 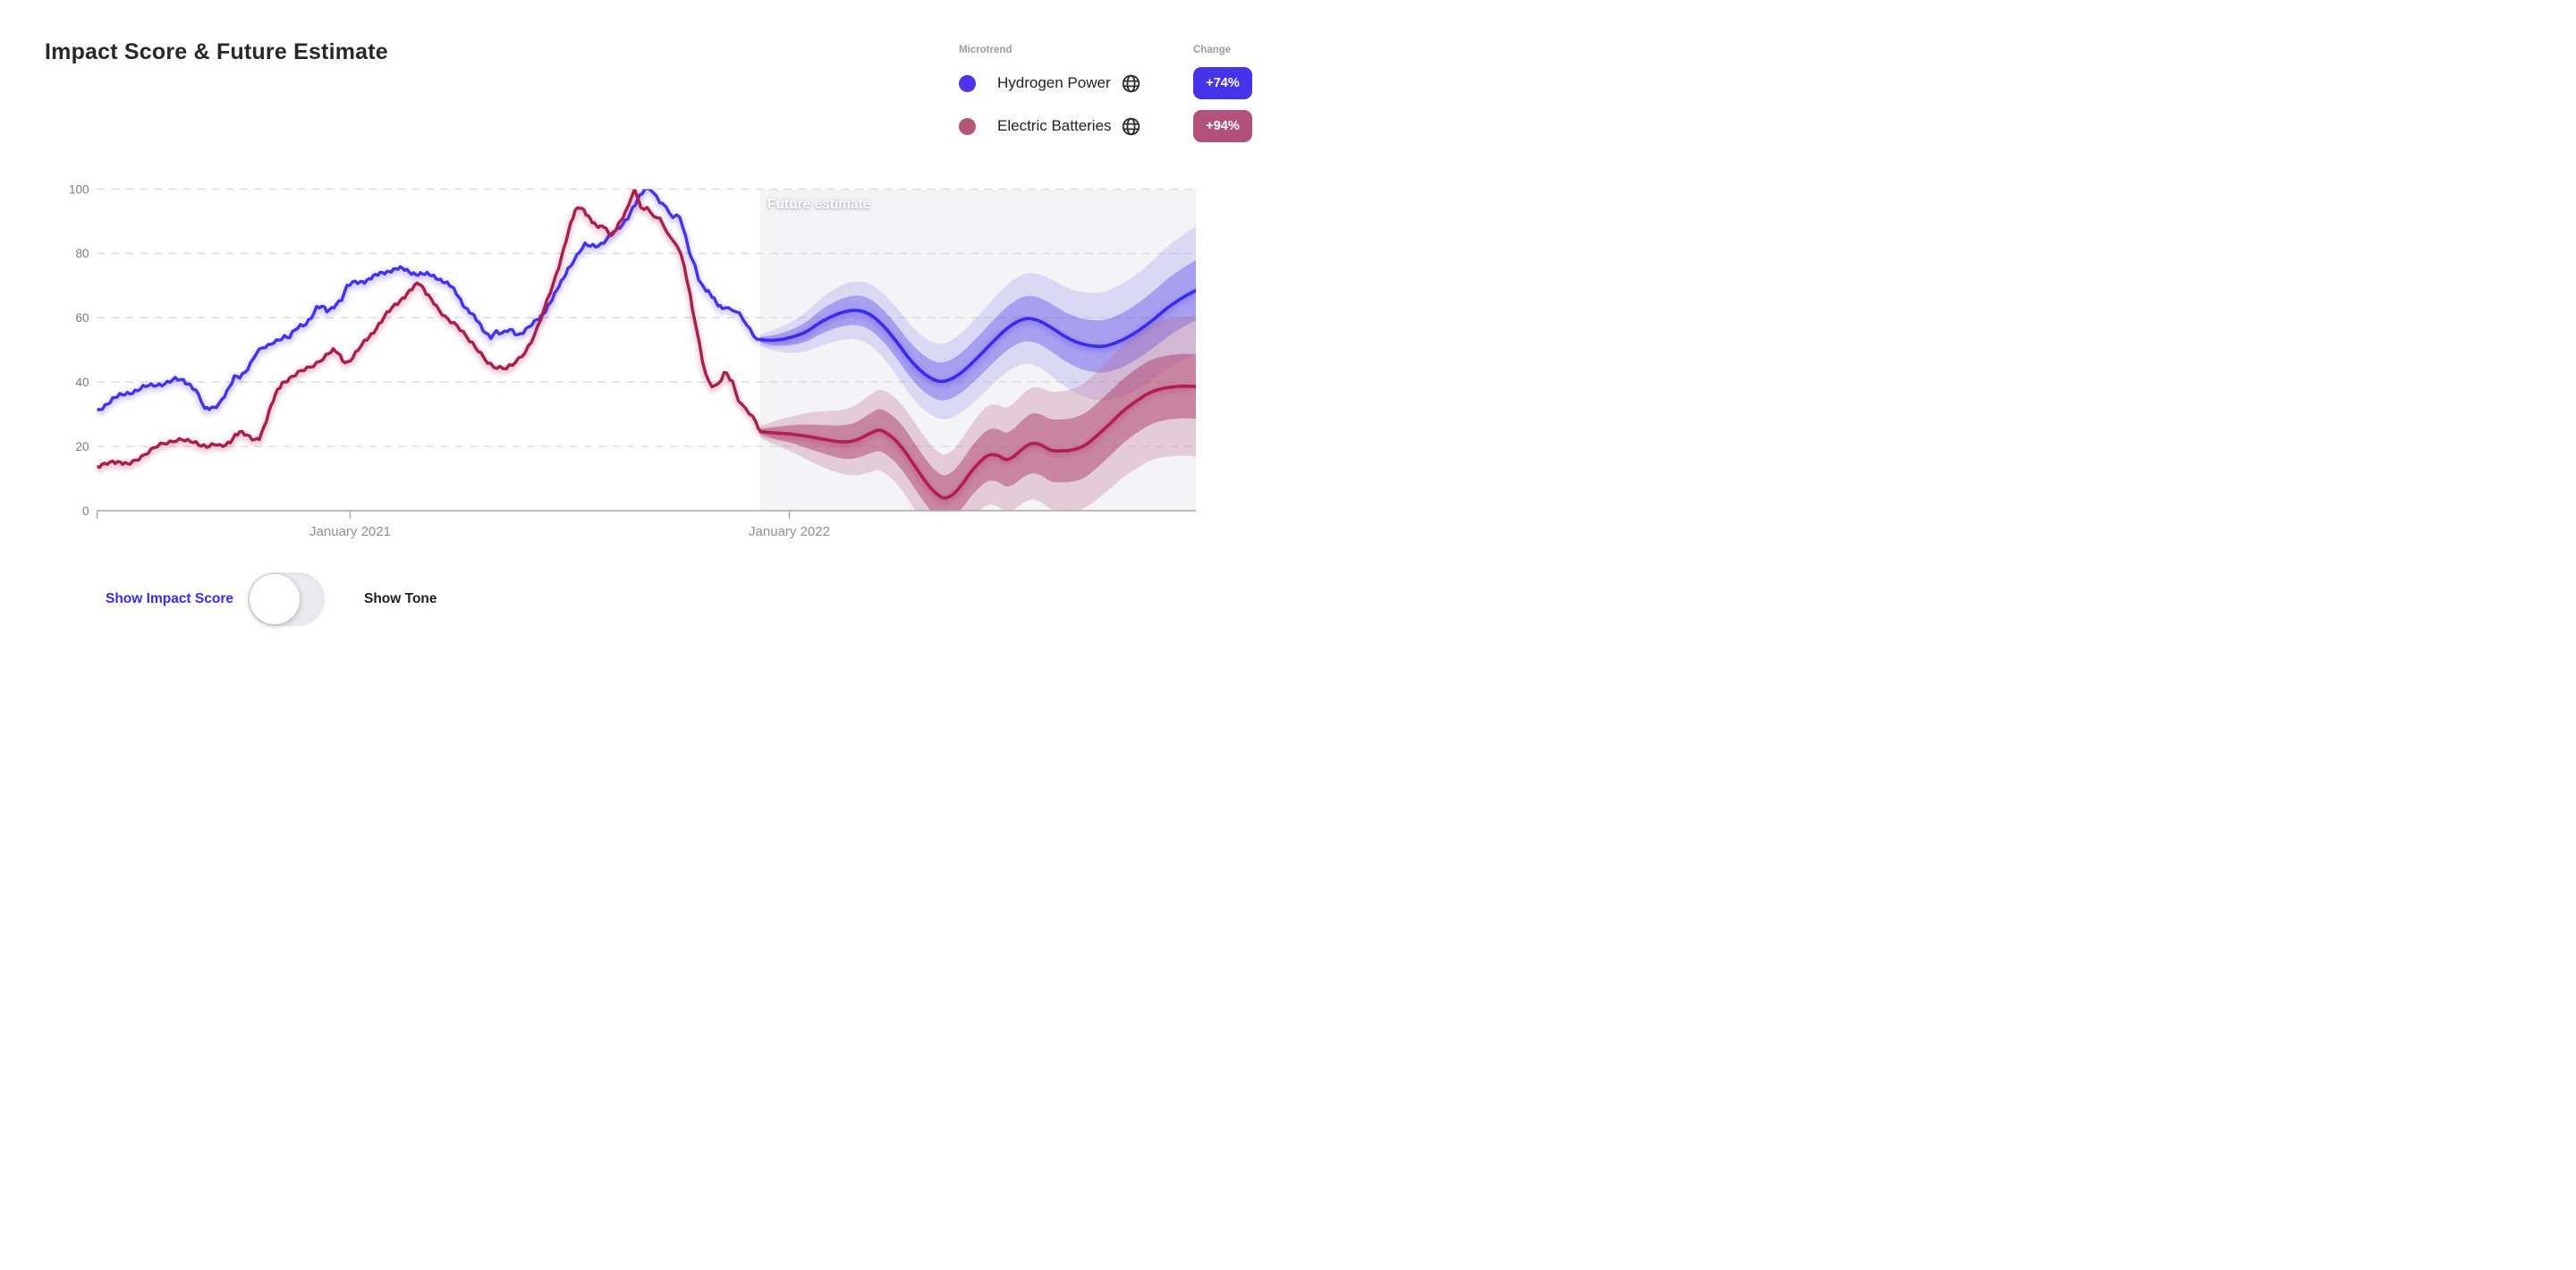 I want to click on legend-row-electric-batteries: Electric Batteries, so click(x=1106, y=126).